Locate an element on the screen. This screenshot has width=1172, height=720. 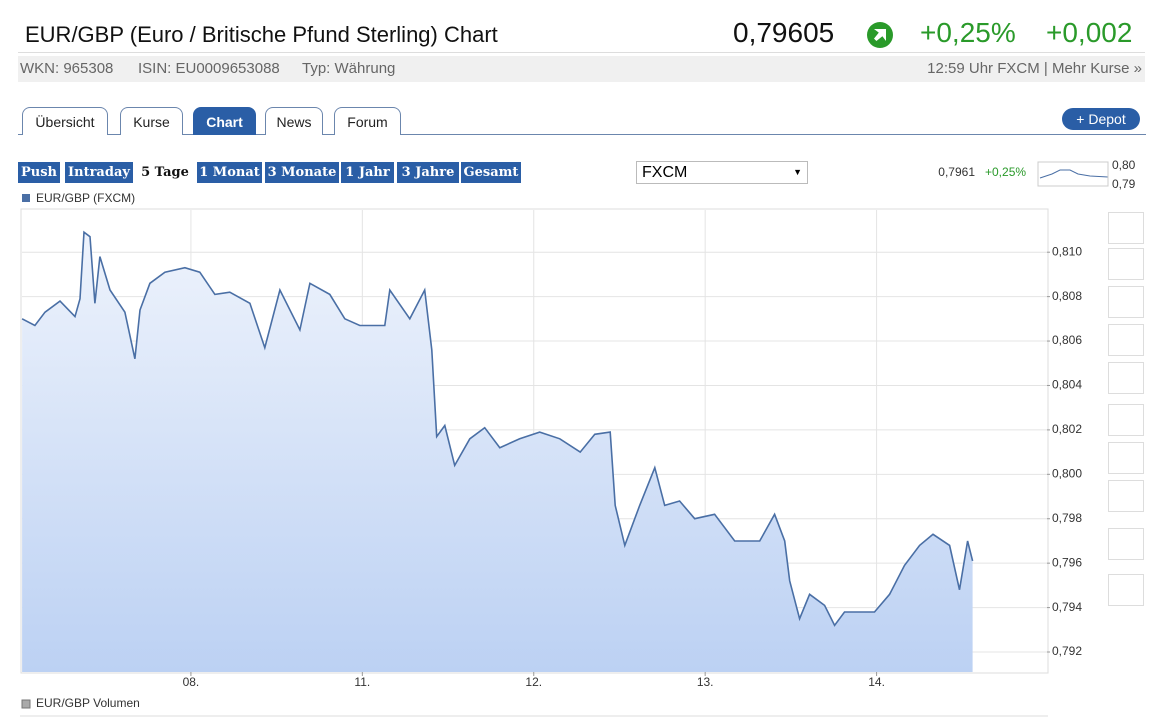
y-tick-label: 0,800 is located at coordinates (1067, 473).